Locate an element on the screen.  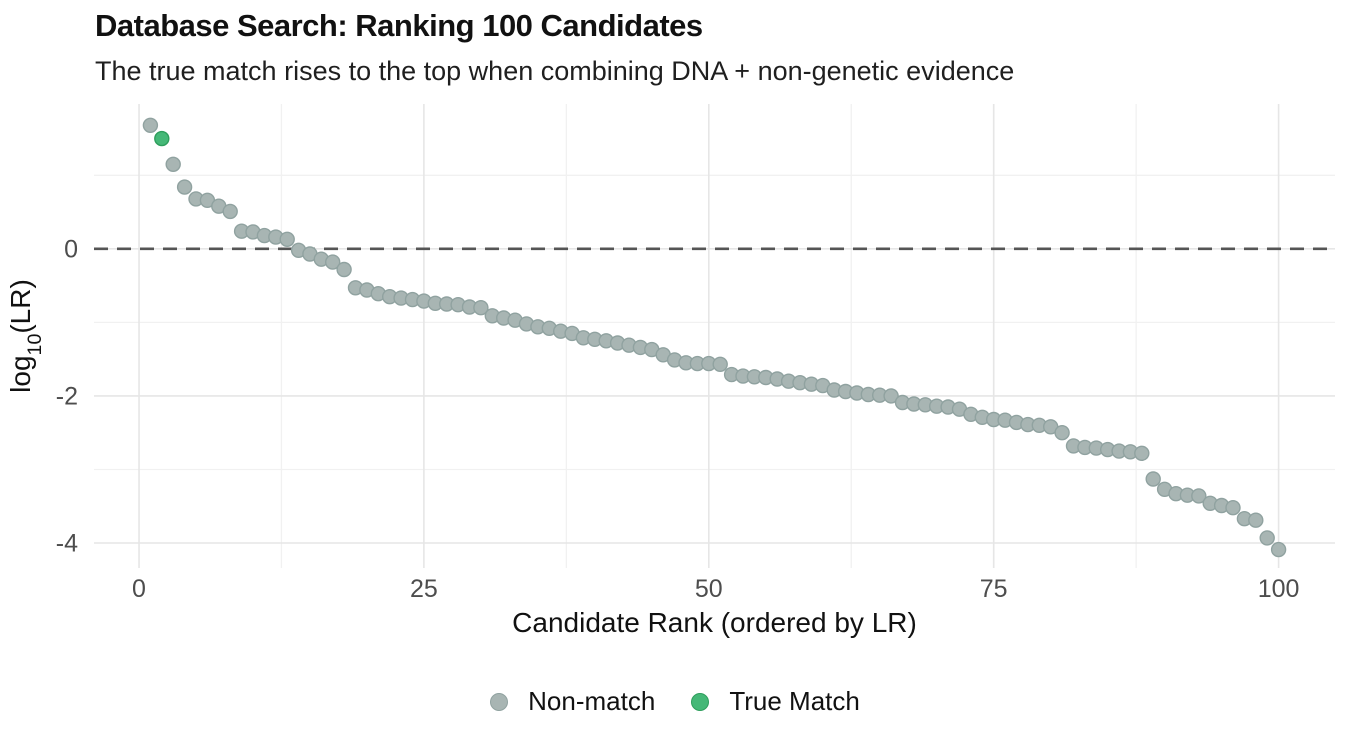
x-tick-label: 50 is located at coordinates (709, 589).